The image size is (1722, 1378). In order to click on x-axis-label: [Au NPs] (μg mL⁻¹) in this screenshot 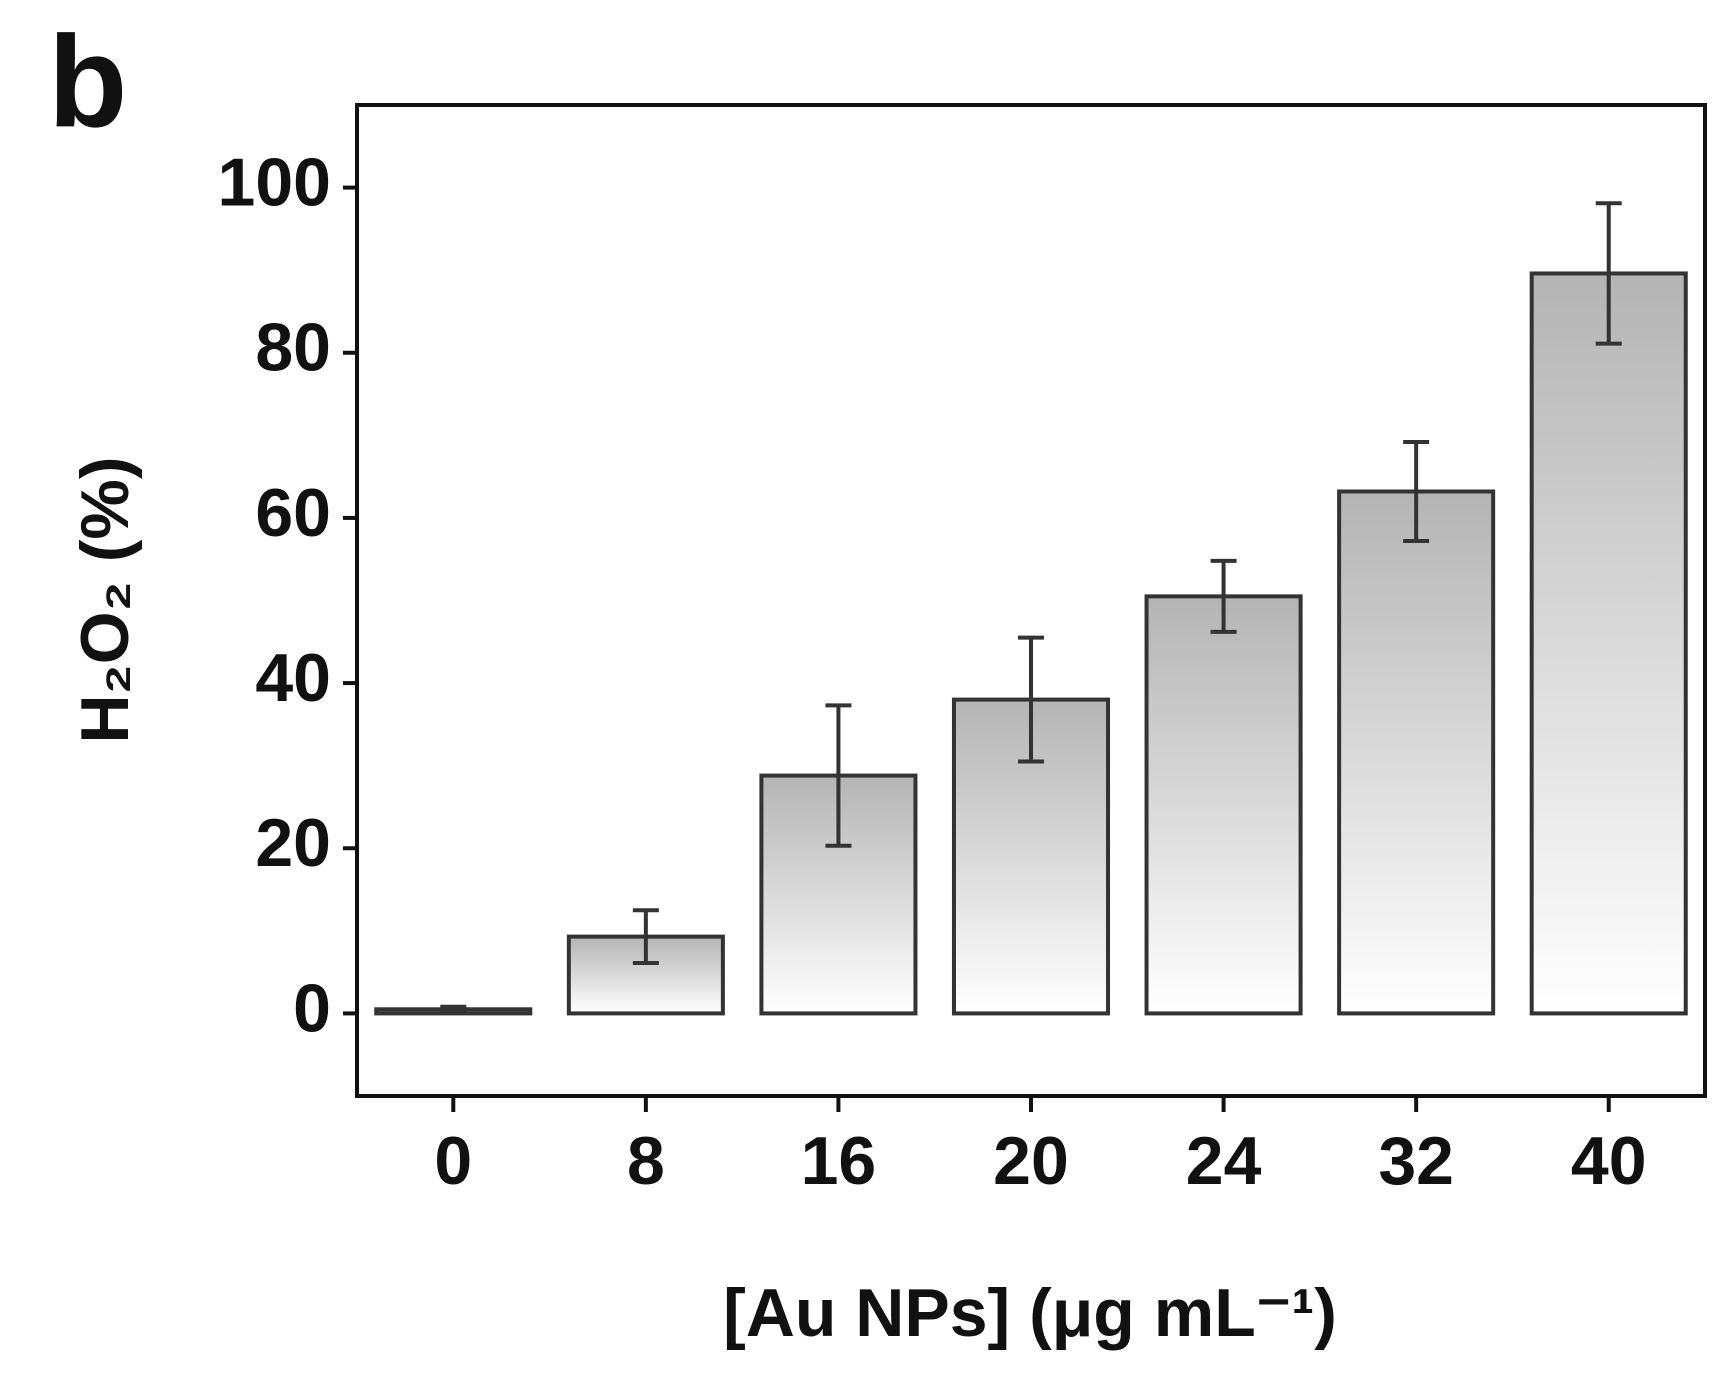, I will do `click(1030, 1313)`.